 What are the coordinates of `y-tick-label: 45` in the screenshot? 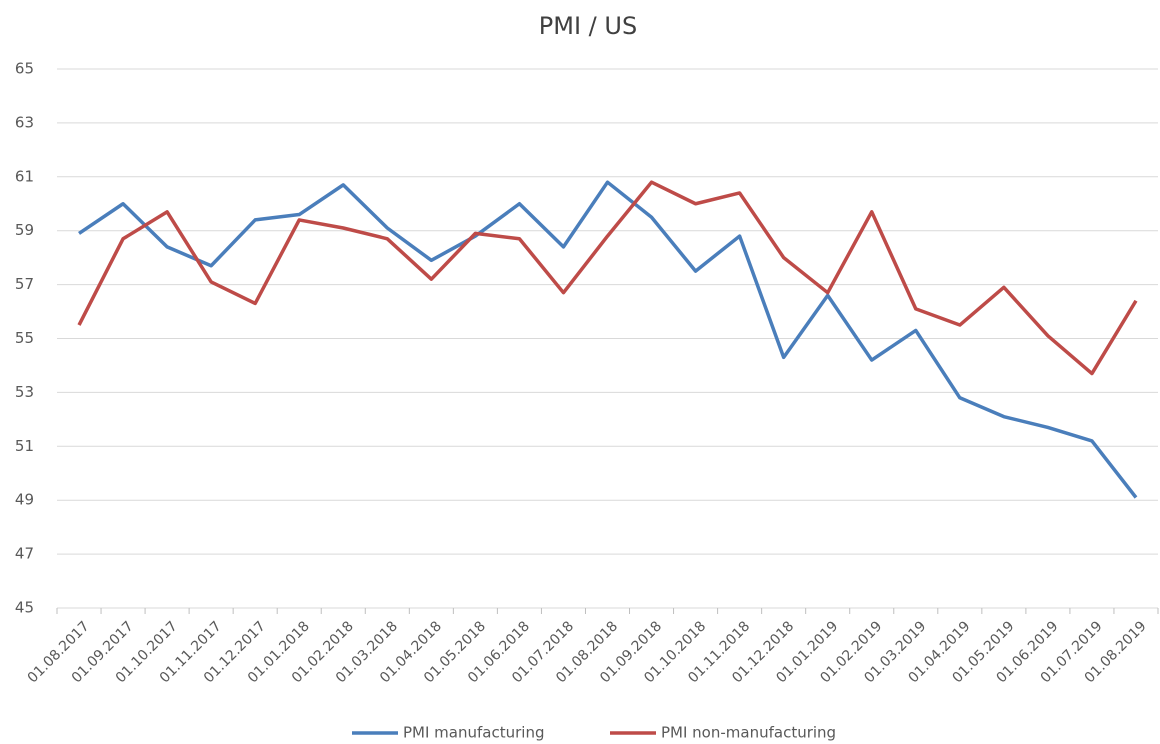 It's located at (24, 608).